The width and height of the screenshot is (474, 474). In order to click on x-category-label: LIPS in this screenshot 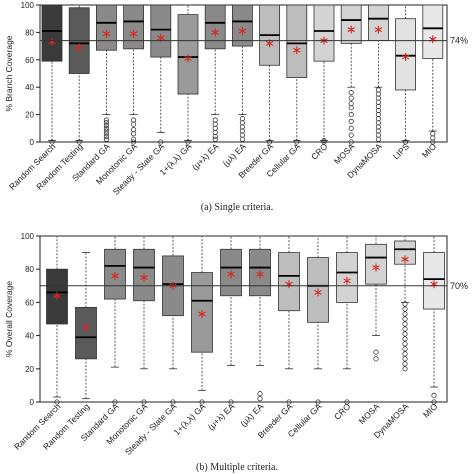, I will do `click(401, 151)`.